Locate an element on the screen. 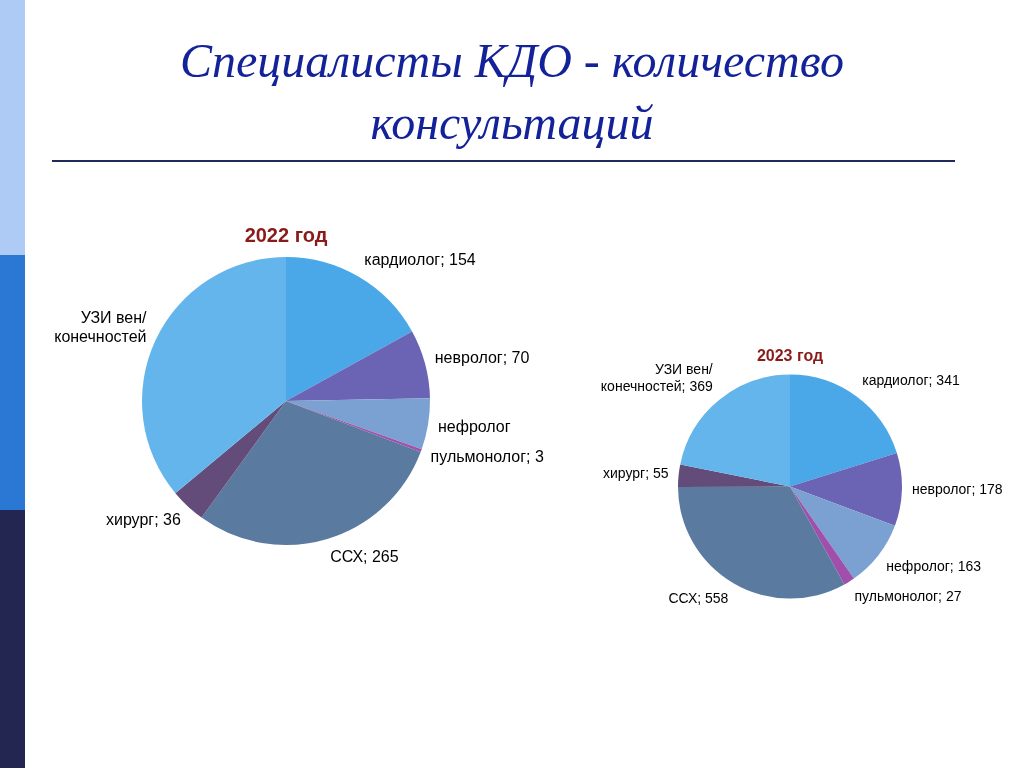 The width and height of the screenshot is (1024, 768). slice-label: нефролог; 163 is located at coordinates (934, 565).